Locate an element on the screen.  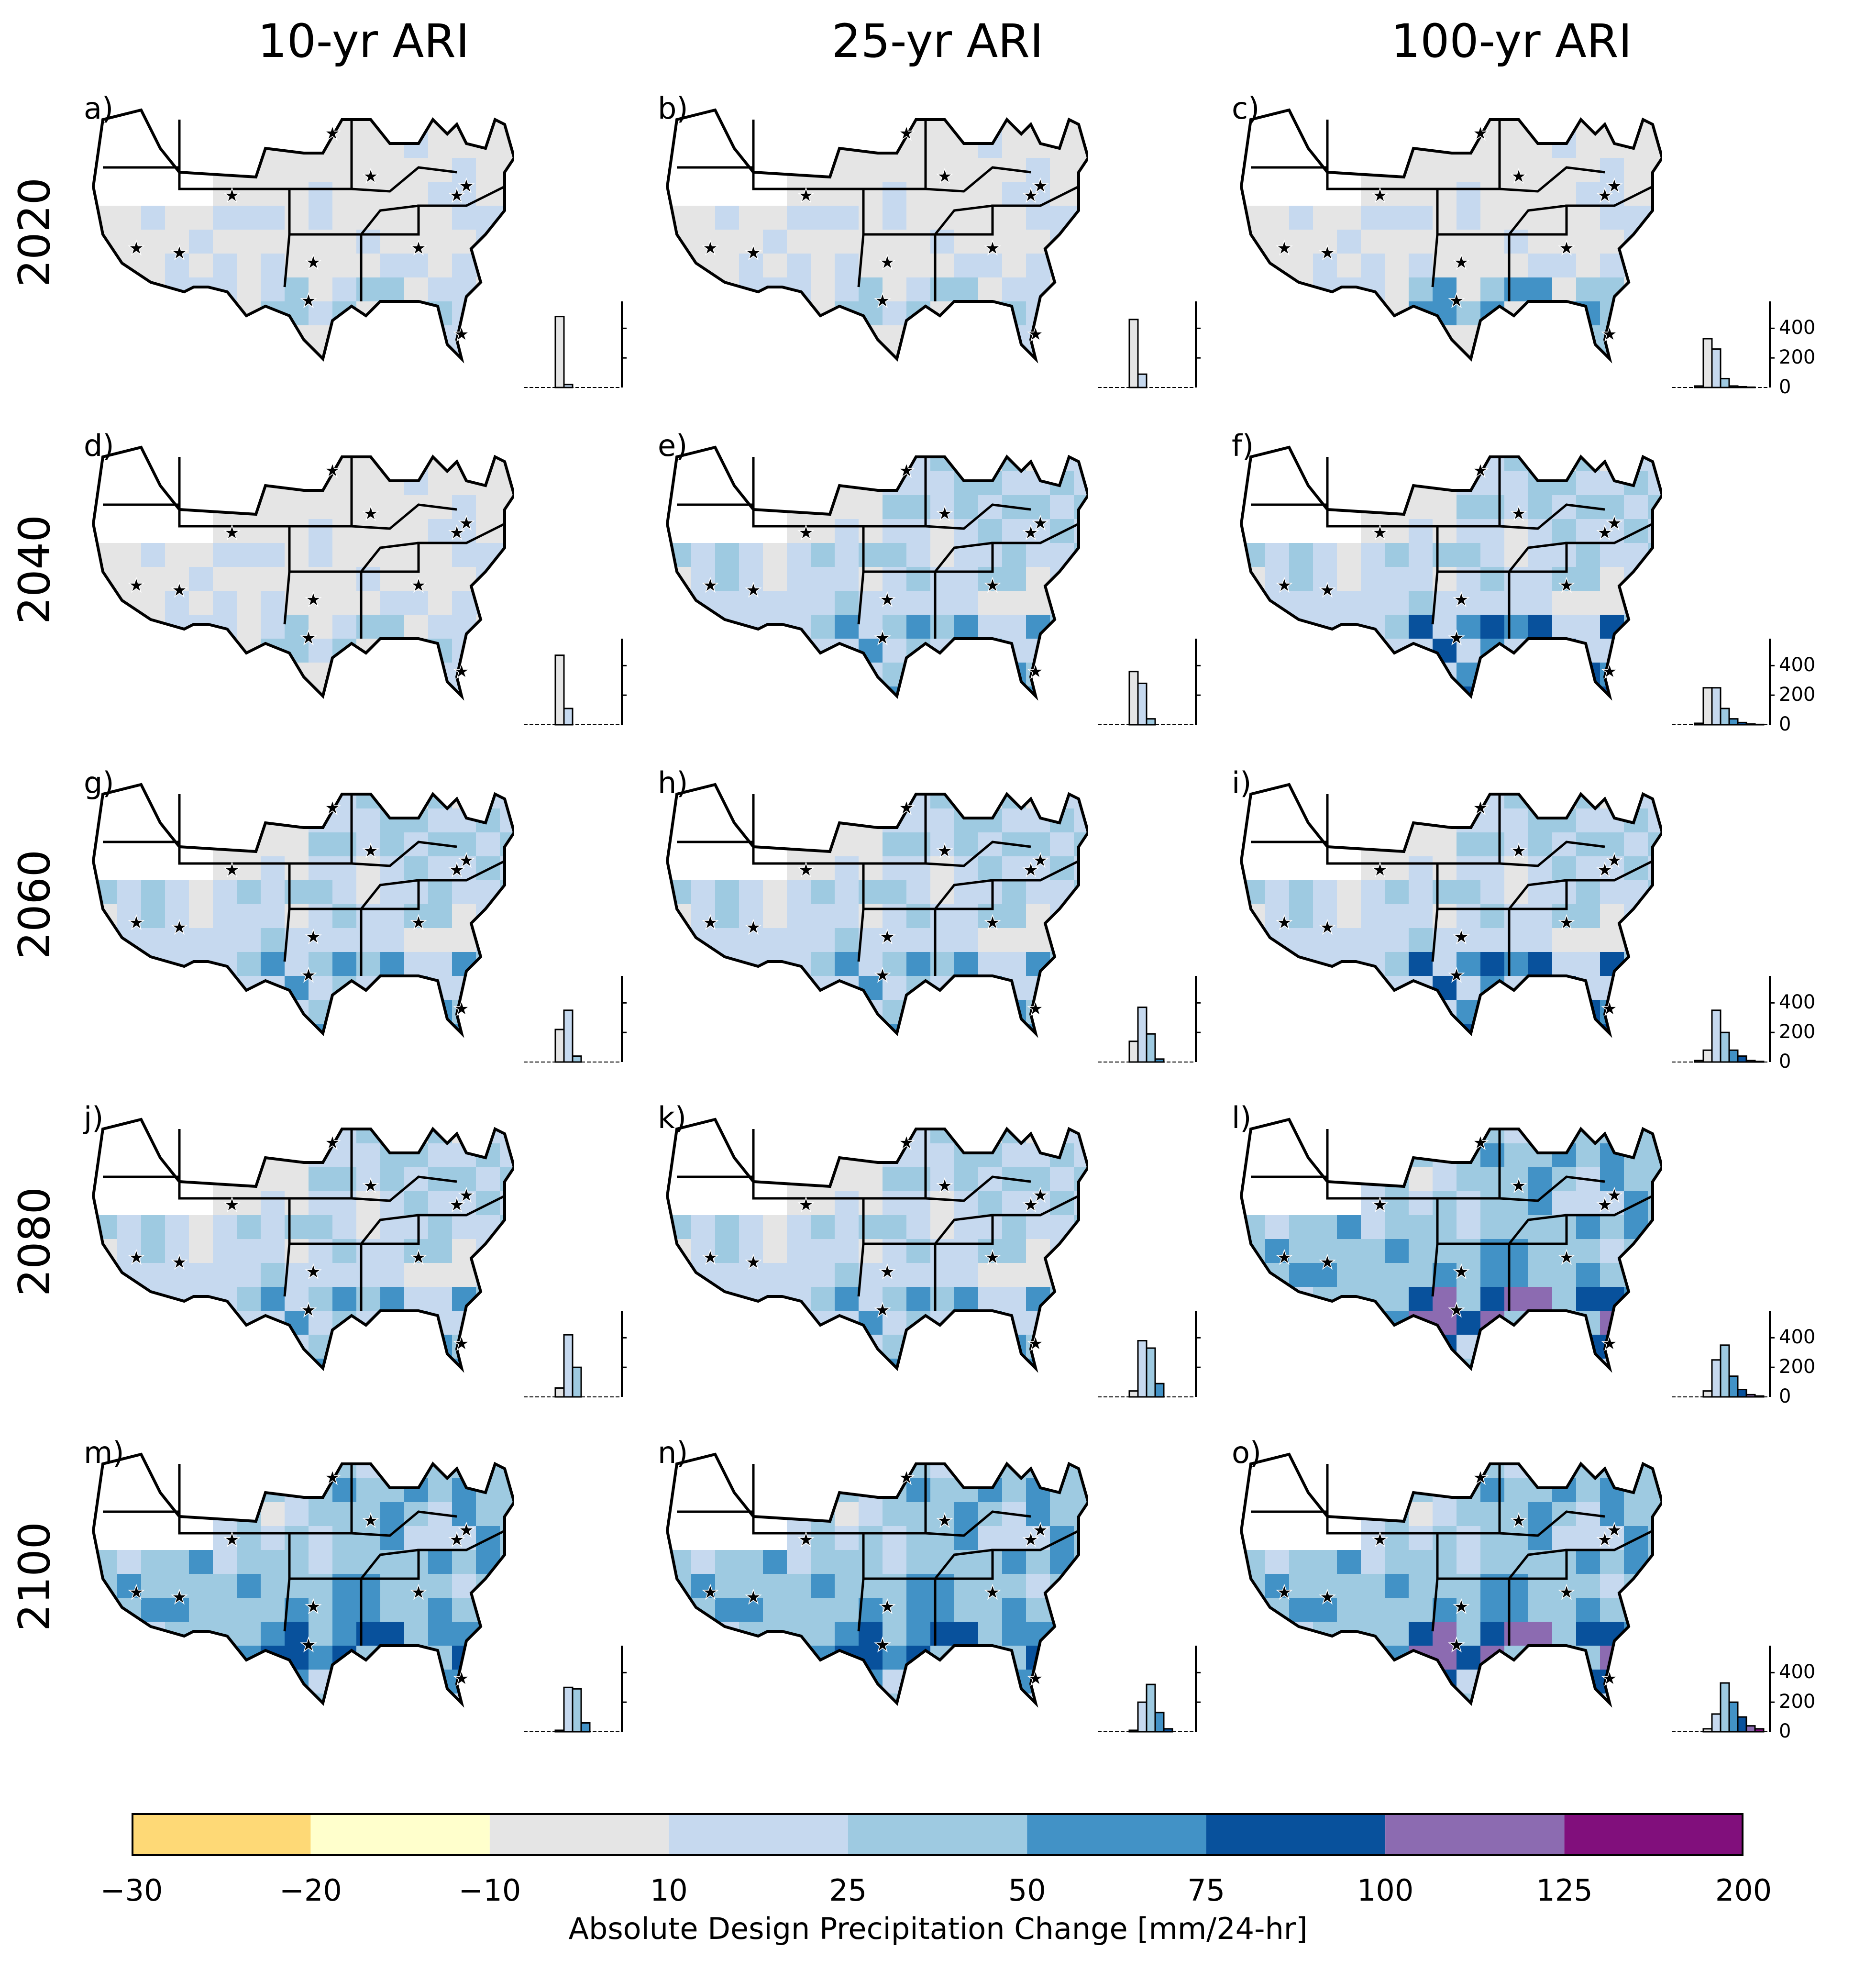
column-title-100yr: 100-yr ARI is located at coordinates (1511, 41).